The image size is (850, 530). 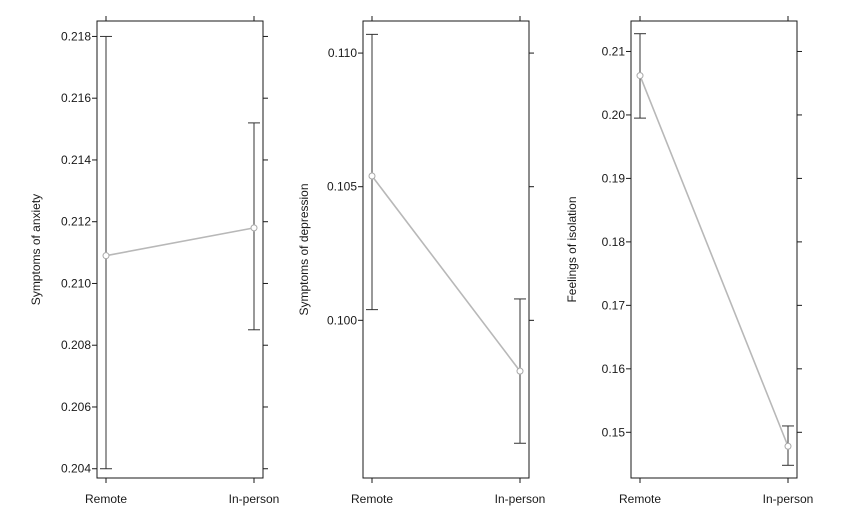 I want to click on y-tick-label: 0.18, so click(x=614, y=242).